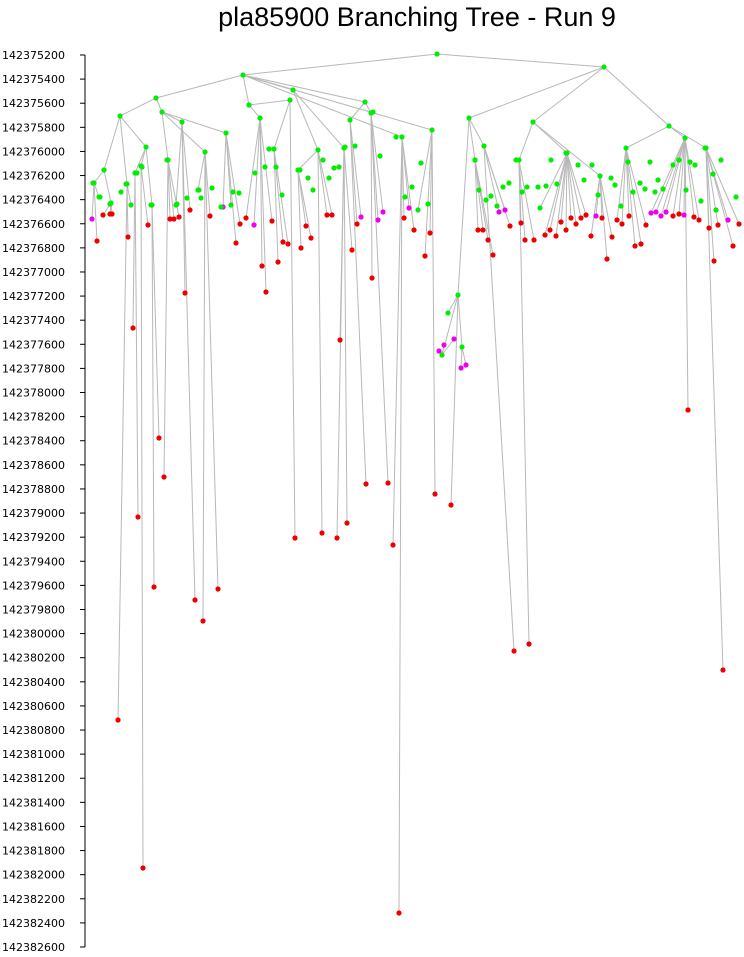  What do you see at coordinates (33, 368) in the screenshot?
I see `y-tick-label: 142377800` at bounding box center [33, 368].